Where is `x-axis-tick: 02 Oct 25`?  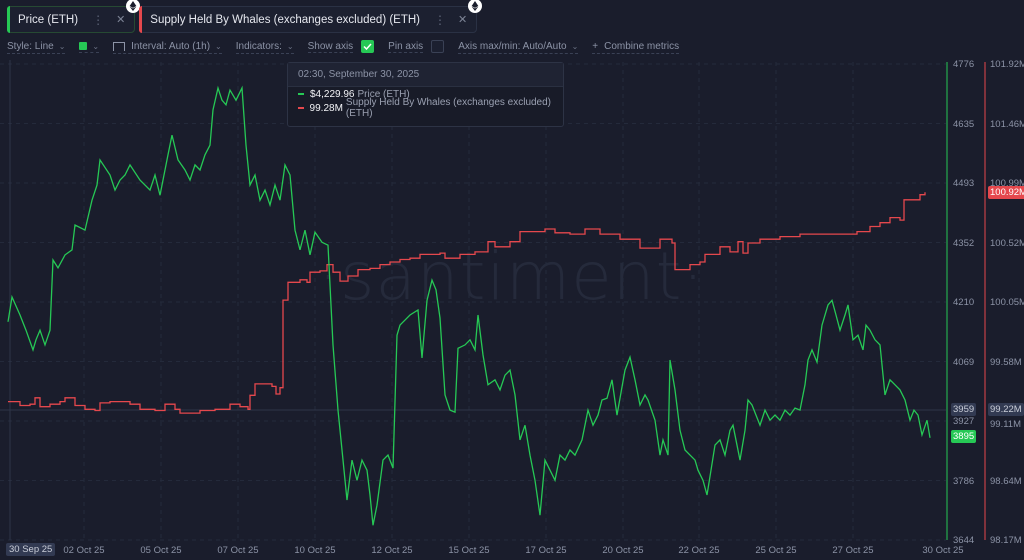
x-axis-tick: 02 Oct 25 is located at coordinates (84, 550).